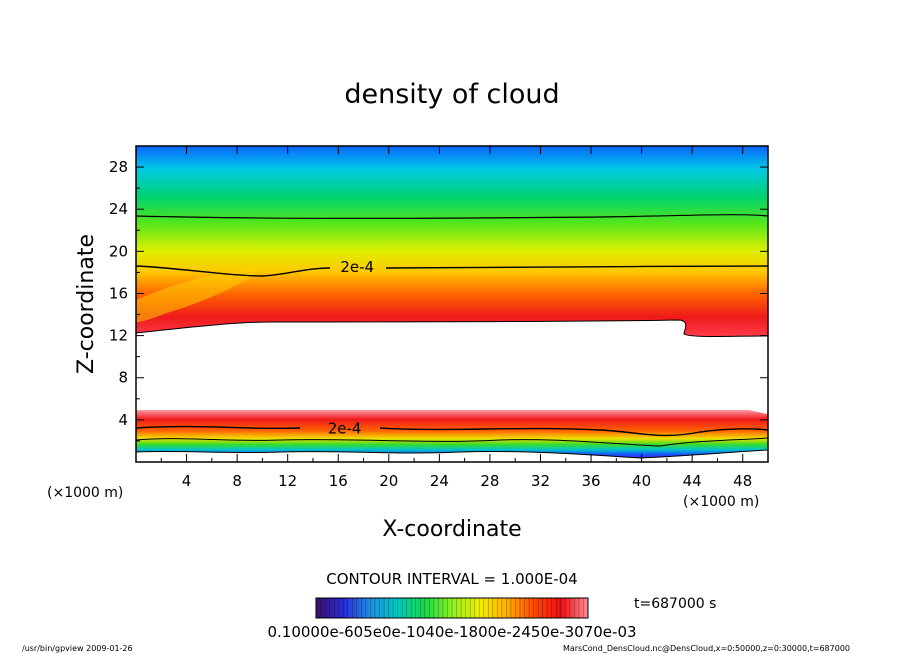  I want to click on y-axis-title: Z-coordinate, so click(86, 304).